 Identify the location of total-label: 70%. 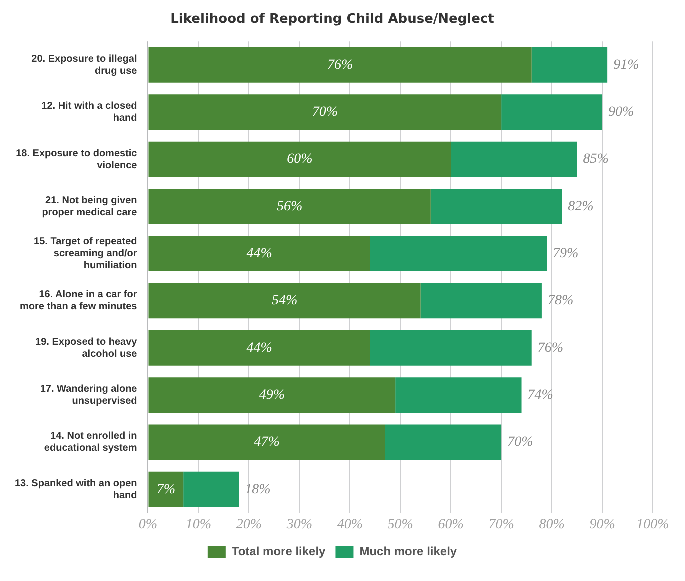
(521, 442).